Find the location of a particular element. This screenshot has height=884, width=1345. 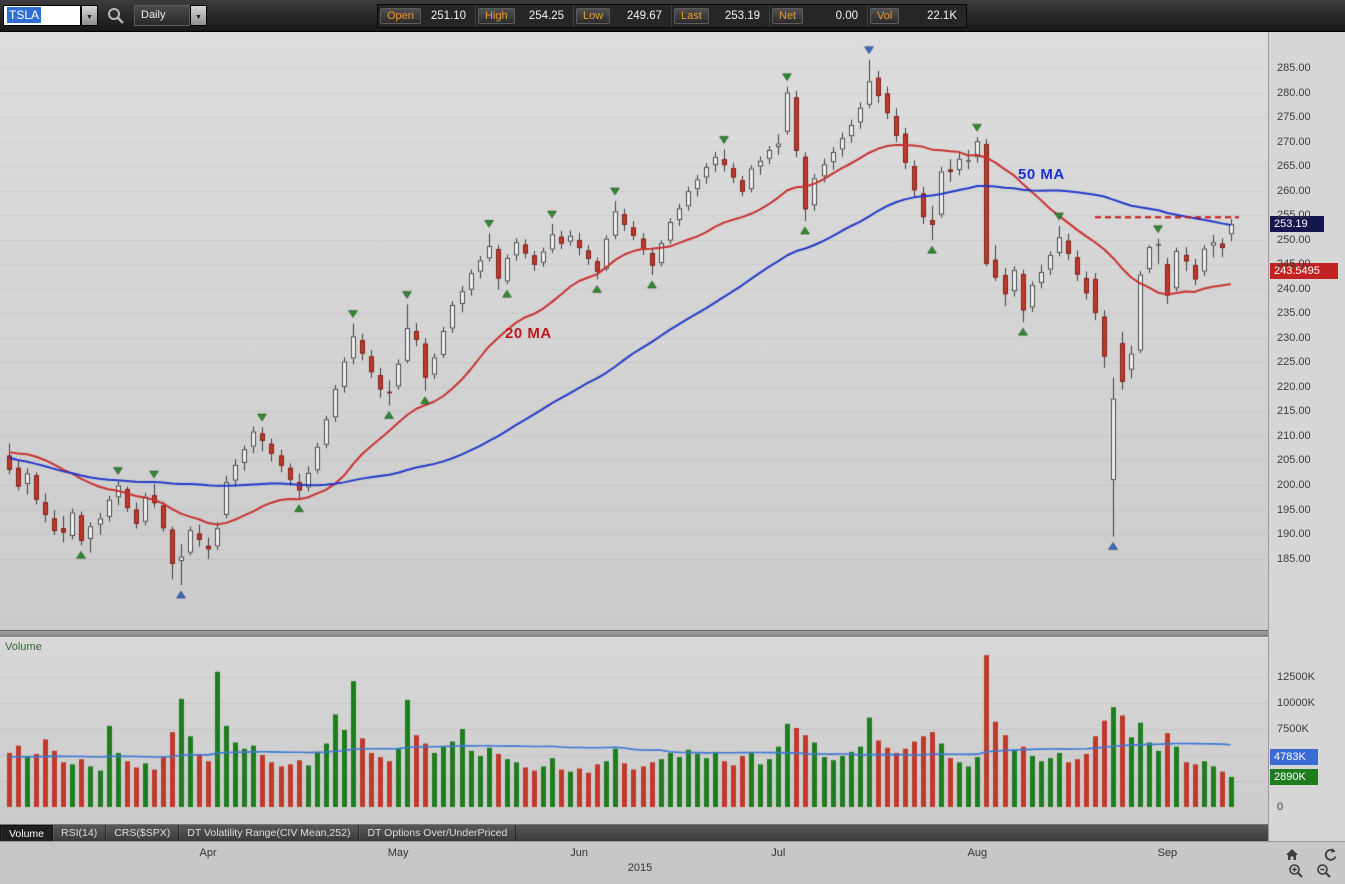

open-label: Open is located at coordinates (400, 16).